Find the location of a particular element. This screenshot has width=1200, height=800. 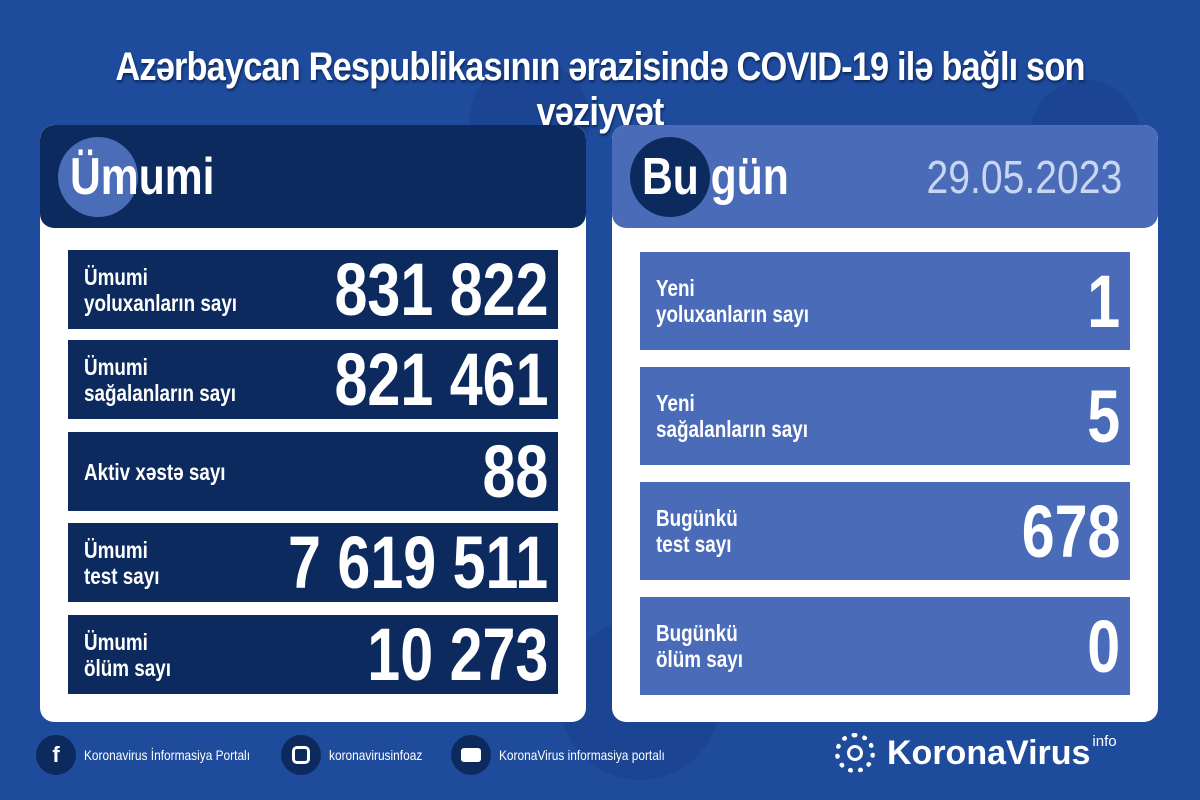

stat-row: Ümumi yoluxanların sayı 831 822 is located at coordinates (313, 289).